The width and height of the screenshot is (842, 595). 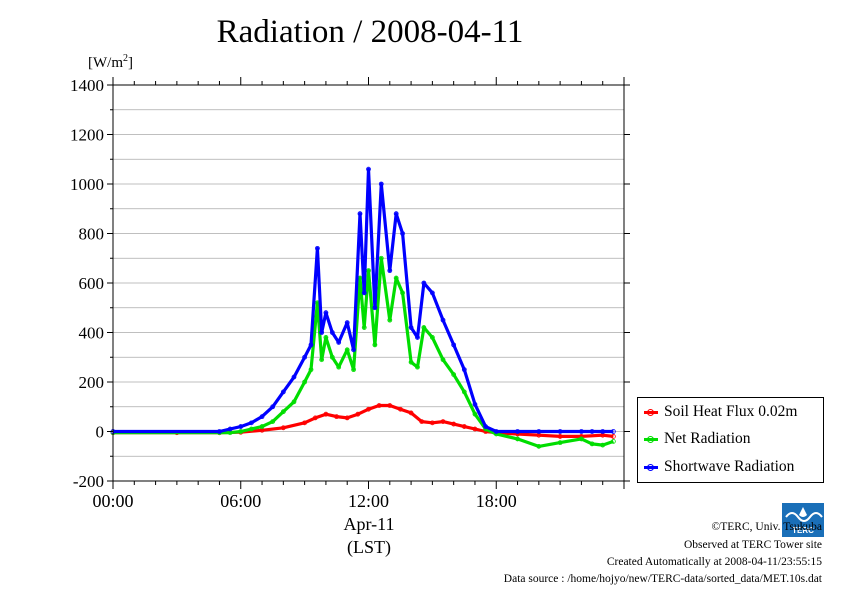 I want to click on legend-label-shortwave: Shortwave Radiation, so click(x=729, y=466).